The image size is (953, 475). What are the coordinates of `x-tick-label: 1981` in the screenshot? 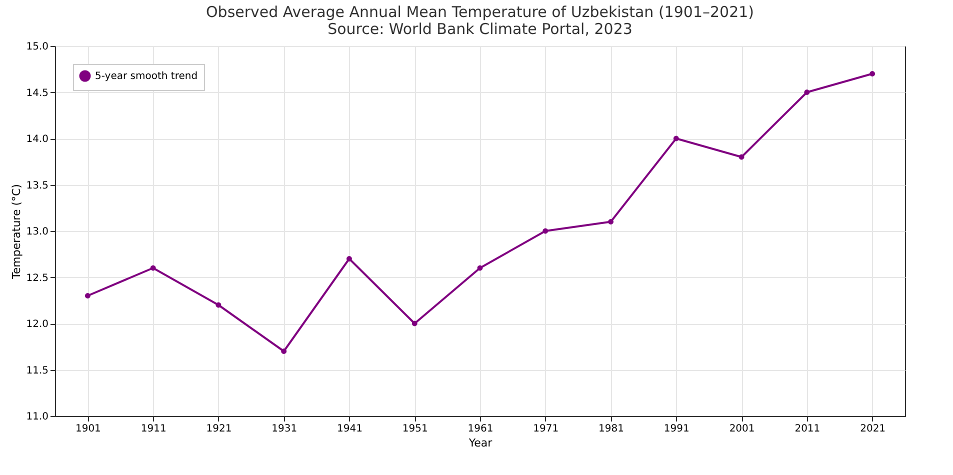 It's located at (611, 429).